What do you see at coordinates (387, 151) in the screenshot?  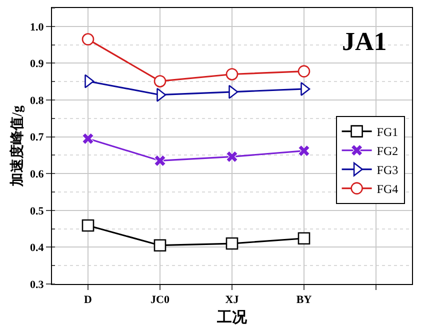 I see `legend-label: FG2` at bounding box center [387, 151].